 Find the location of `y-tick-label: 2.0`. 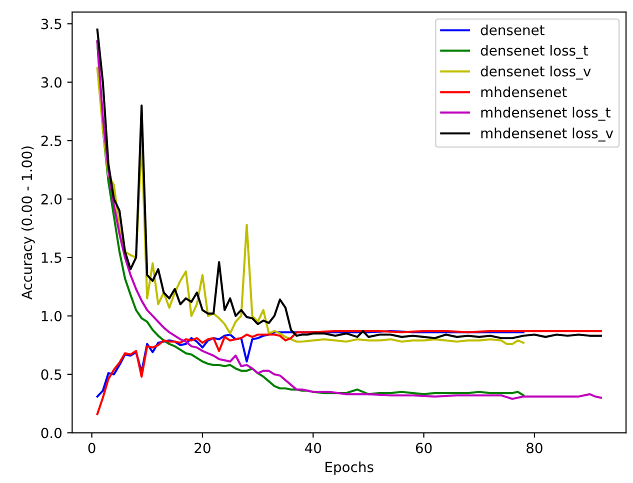

y-tick-label: 2.0 is located at coordinates (51, 199).